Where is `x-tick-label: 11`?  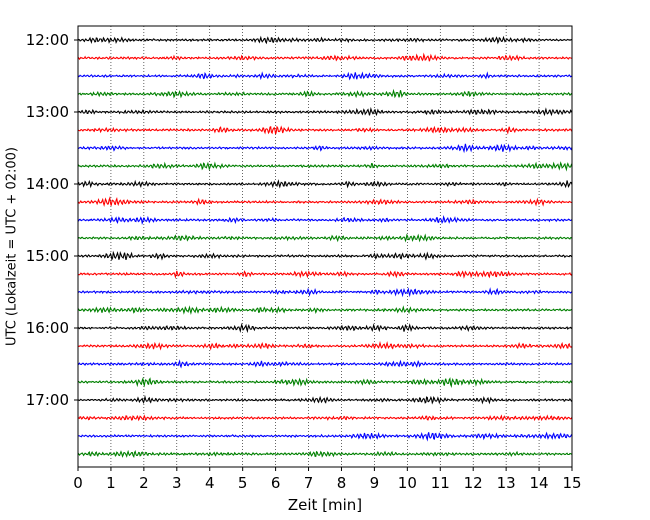
x-tick-label: 11 is located at coordinates (440, 483).